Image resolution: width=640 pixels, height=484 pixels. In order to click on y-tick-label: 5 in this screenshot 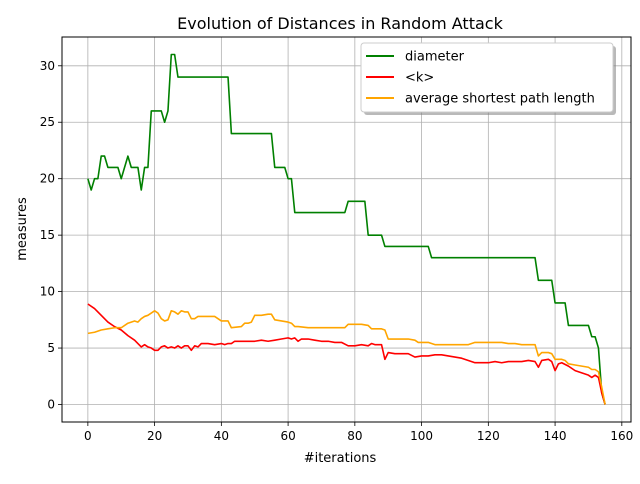, I will do `click(51, 348)`.